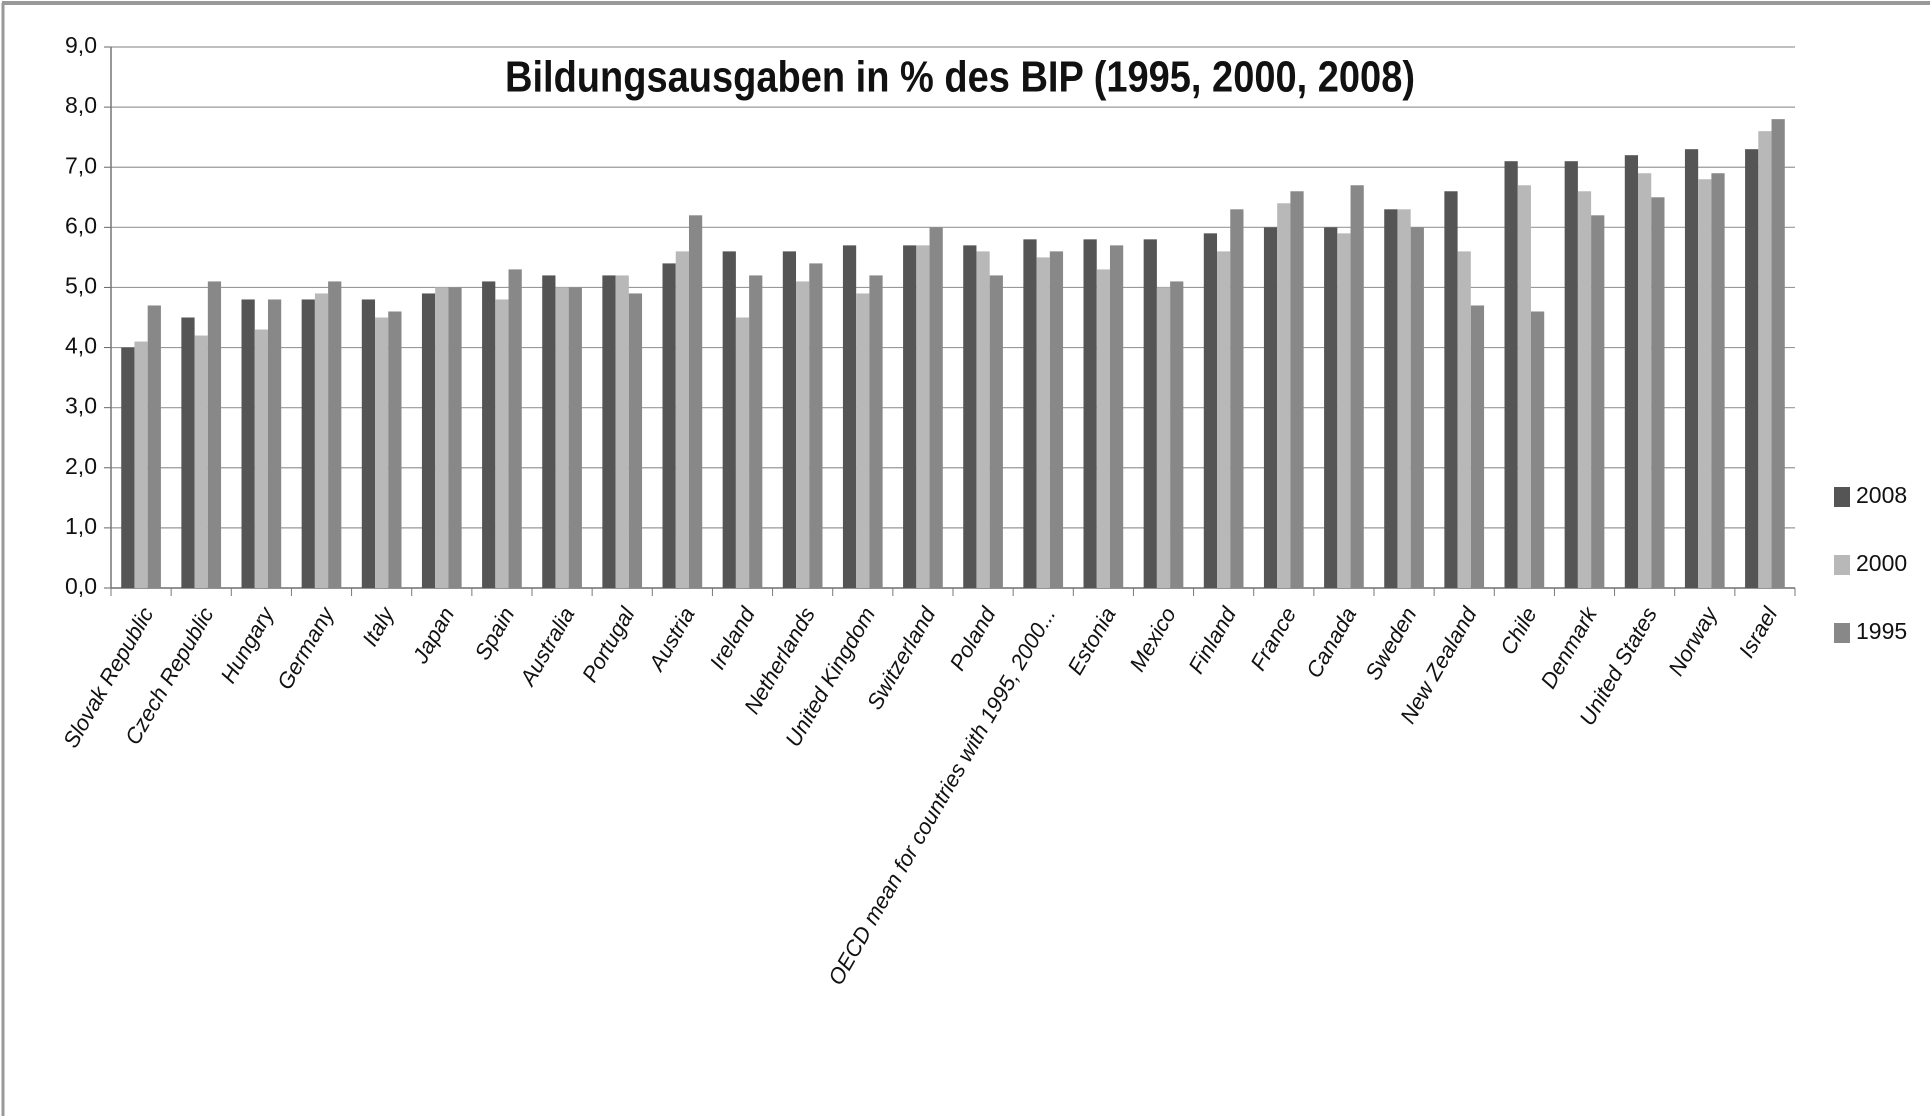 The width and height of the screenshot is (1930, 1116). I want to click on y-tick-label: 6,0, so click(81, 225).